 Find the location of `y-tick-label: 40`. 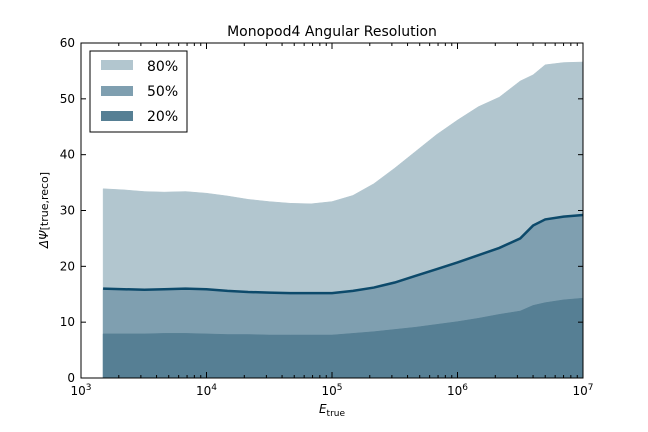

y-tick-label: 40 is located at coordinates (67, 155).